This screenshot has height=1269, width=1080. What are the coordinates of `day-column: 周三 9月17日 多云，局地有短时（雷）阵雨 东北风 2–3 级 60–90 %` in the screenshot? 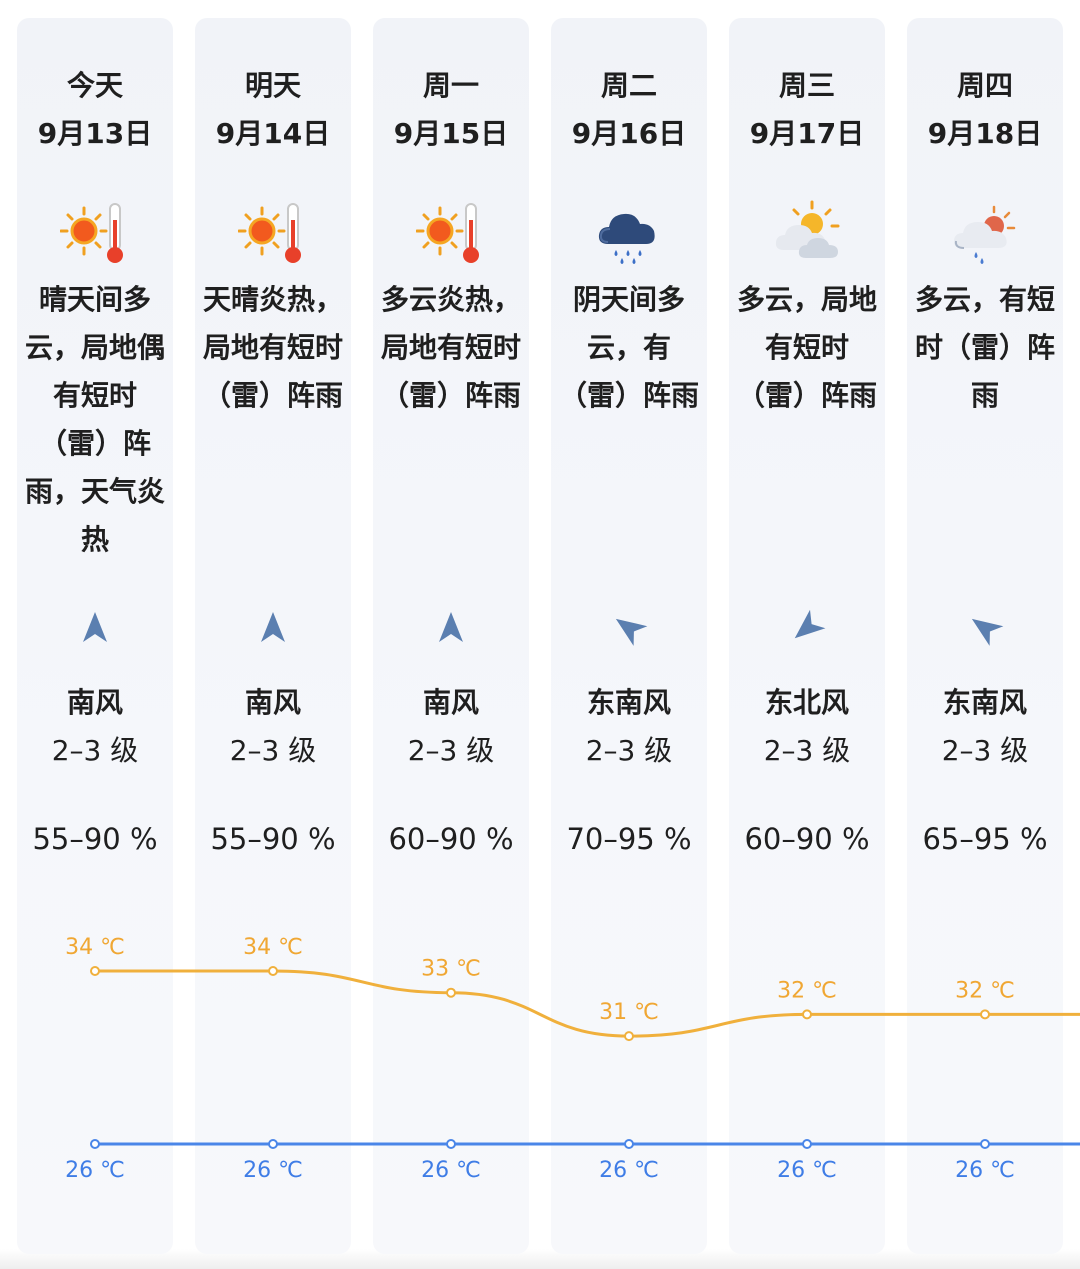 It's located at (807, 636).